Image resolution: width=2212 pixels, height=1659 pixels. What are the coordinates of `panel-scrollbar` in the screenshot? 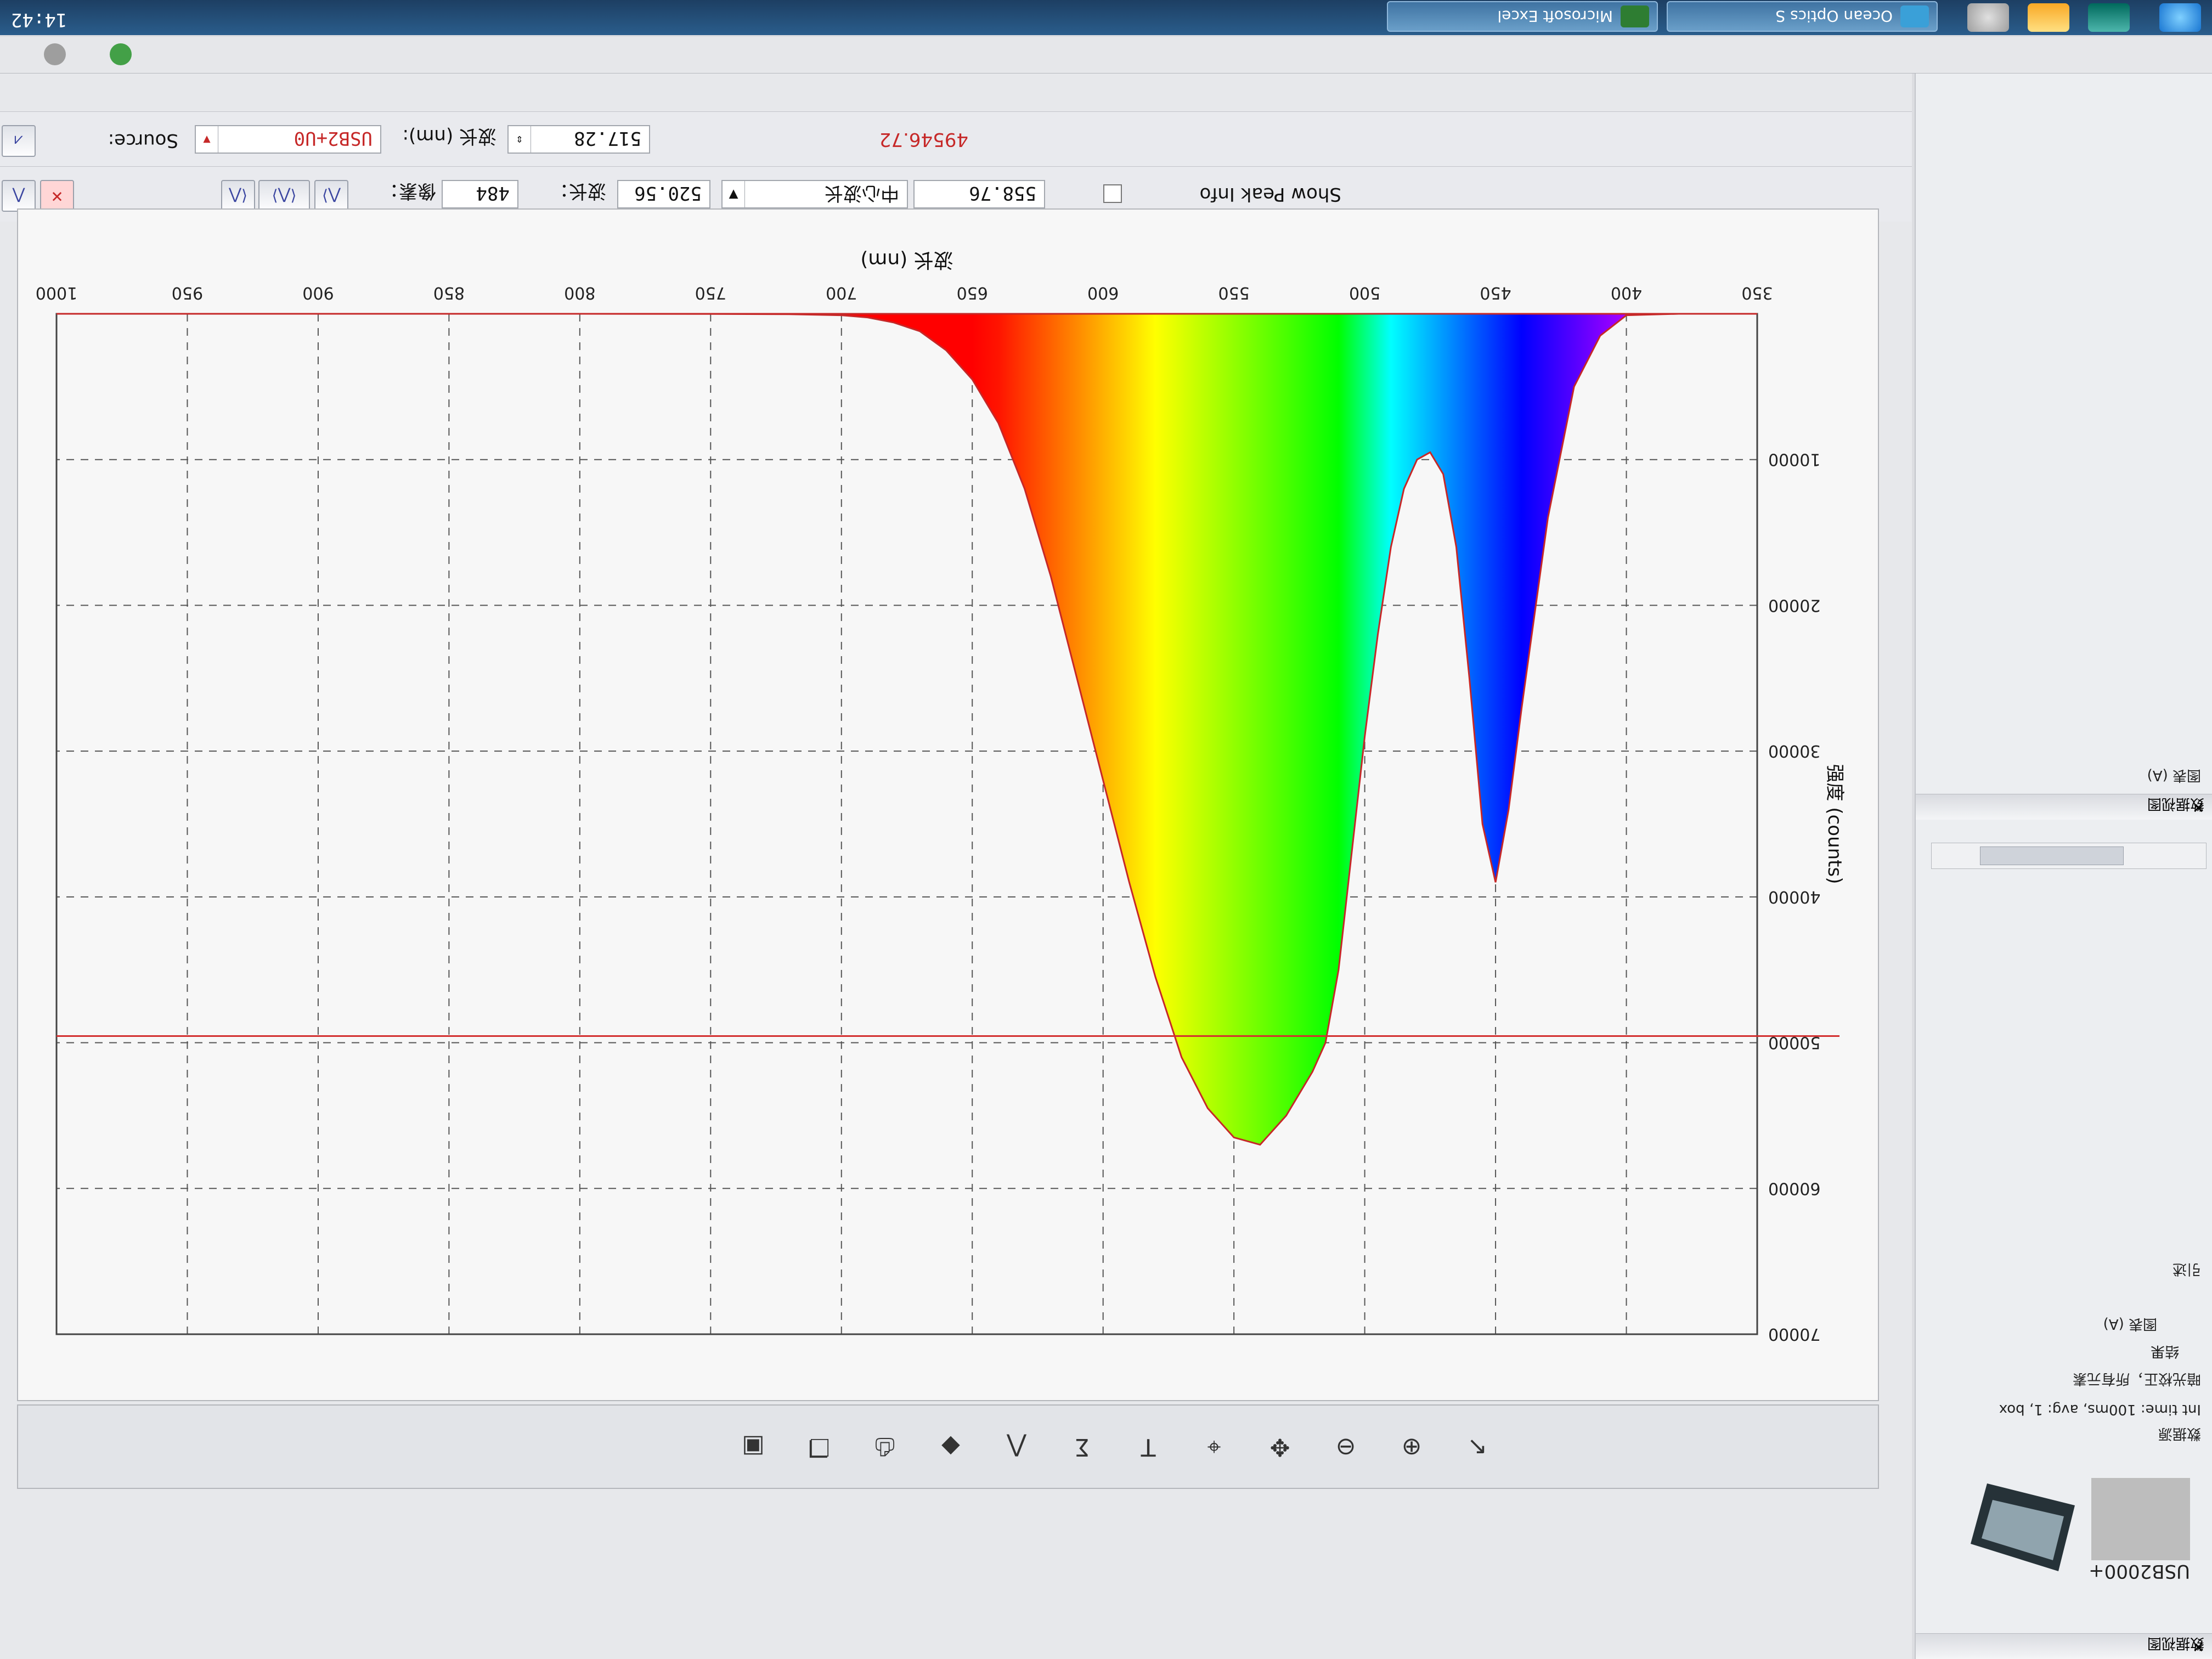 It's located at (2069, 856).